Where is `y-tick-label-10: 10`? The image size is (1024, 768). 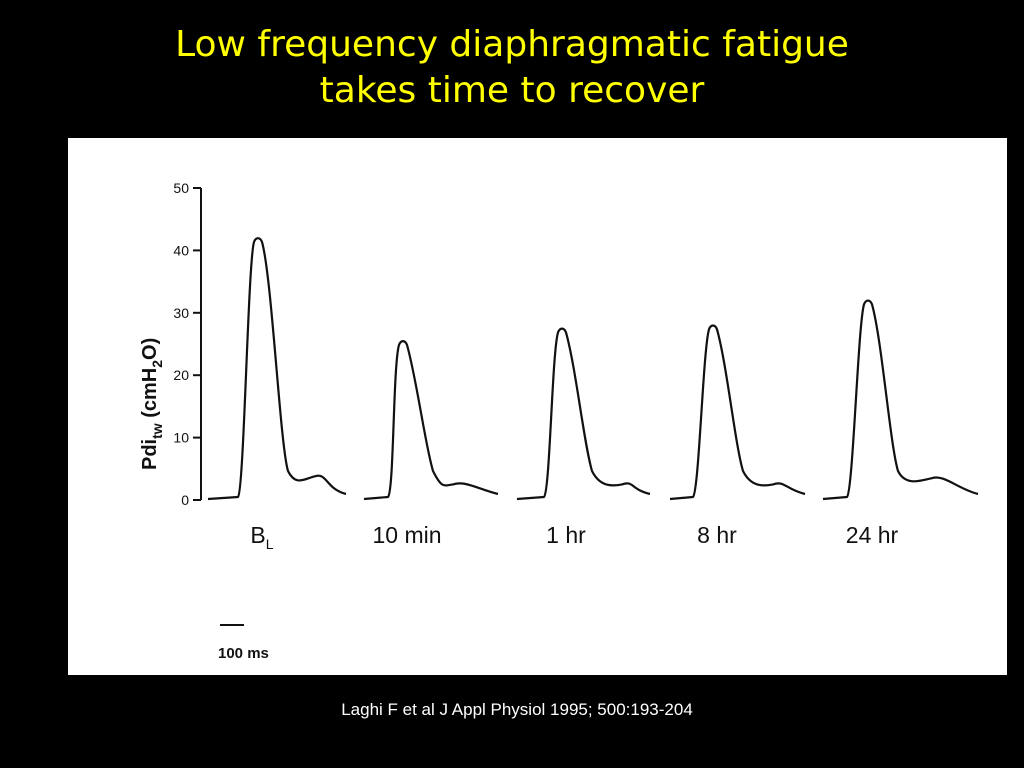
y-tick-label-10: 10 is located at coordinates (181, 438).